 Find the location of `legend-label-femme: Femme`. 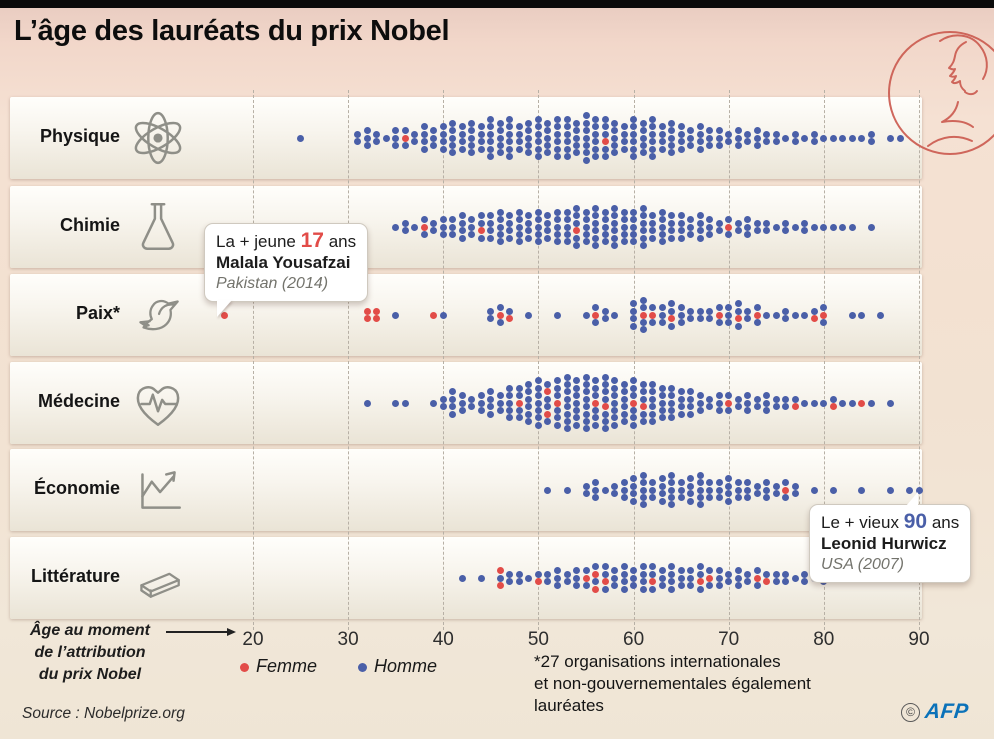

legend-label-femme: Femme is located at coordinates (287, 666).